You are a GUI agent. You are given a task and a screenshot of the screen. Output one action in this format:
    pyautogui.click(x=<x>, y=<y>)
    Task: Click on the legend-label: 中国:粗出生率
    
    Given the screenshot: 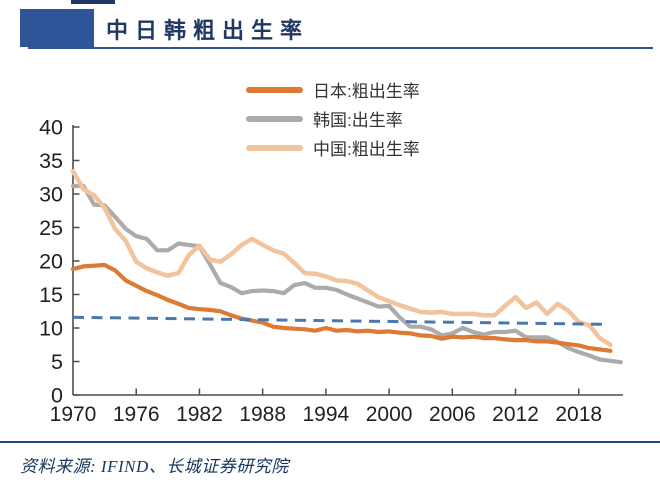 What is the action you would take?
    pyautogui.click(x=366, y=149)
    